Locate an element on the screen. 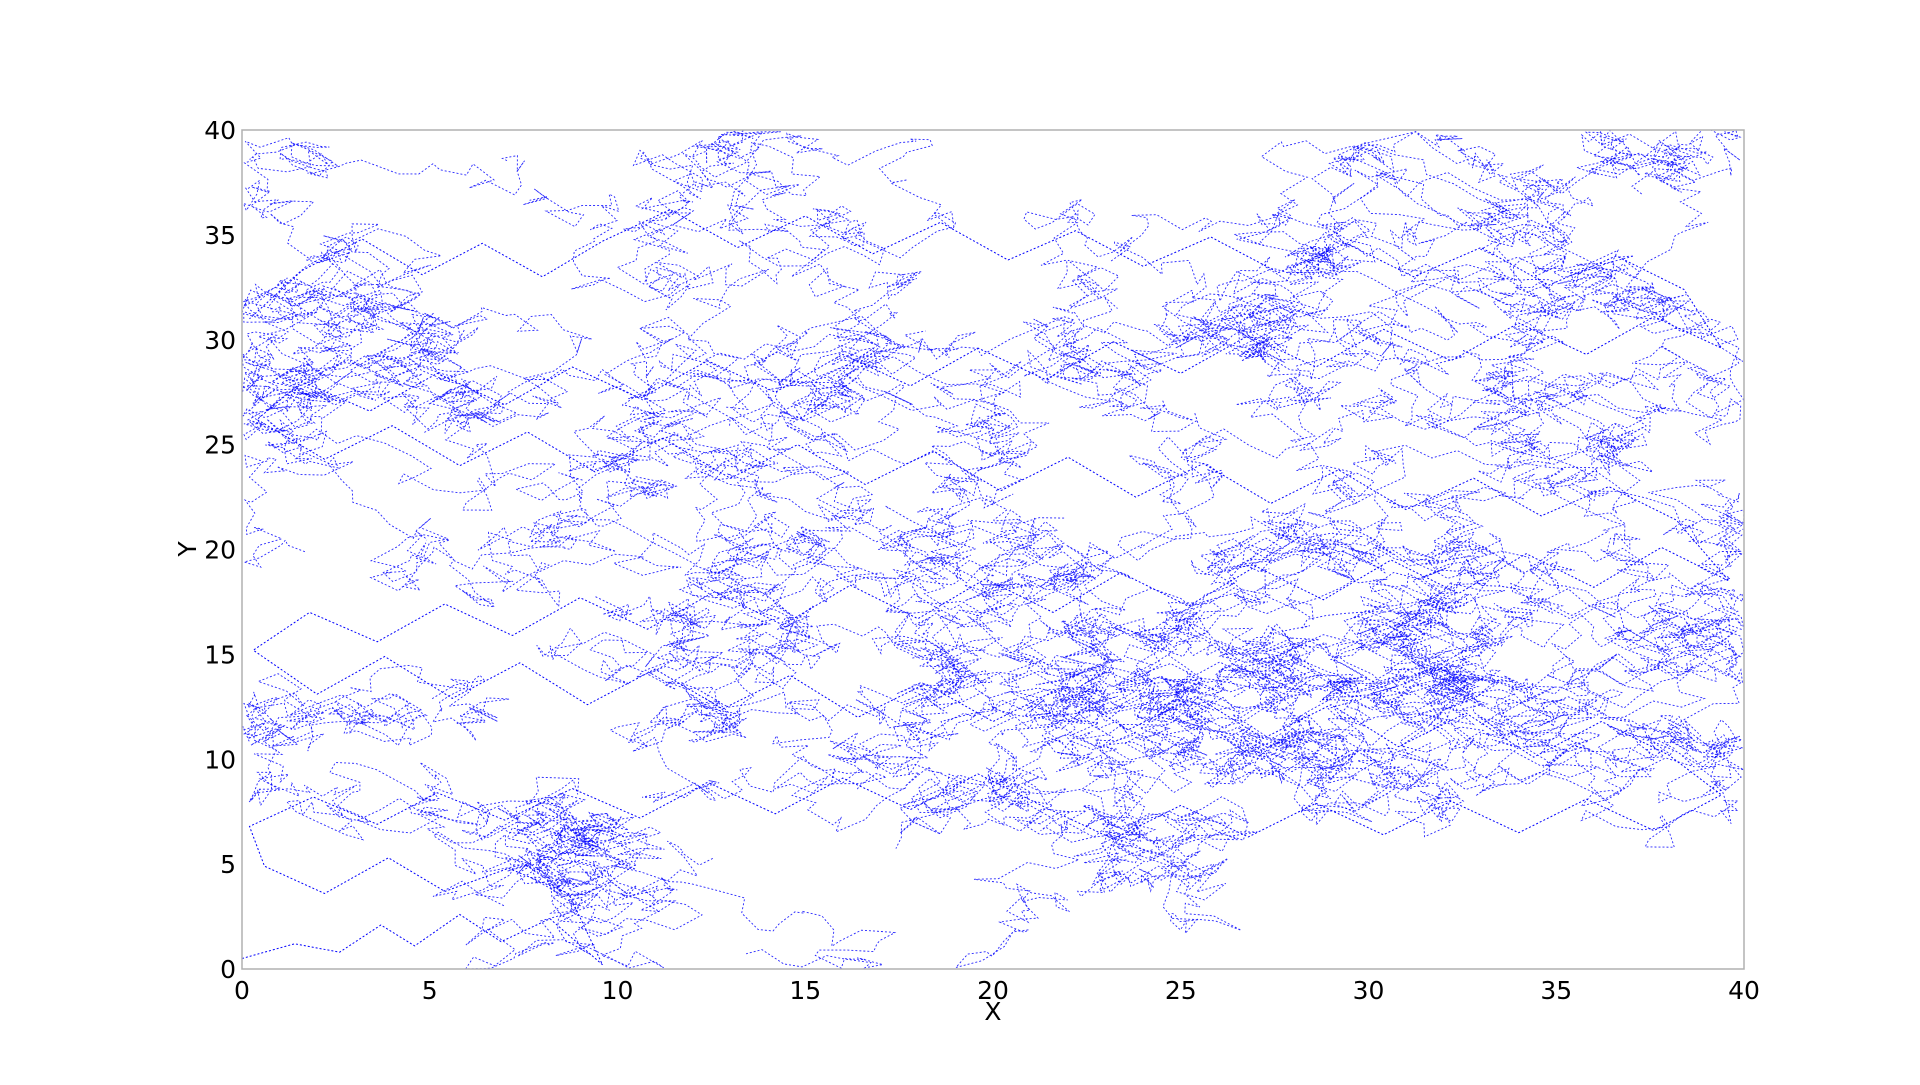  y-axis-title: Y is located at coordinates (187, 549).